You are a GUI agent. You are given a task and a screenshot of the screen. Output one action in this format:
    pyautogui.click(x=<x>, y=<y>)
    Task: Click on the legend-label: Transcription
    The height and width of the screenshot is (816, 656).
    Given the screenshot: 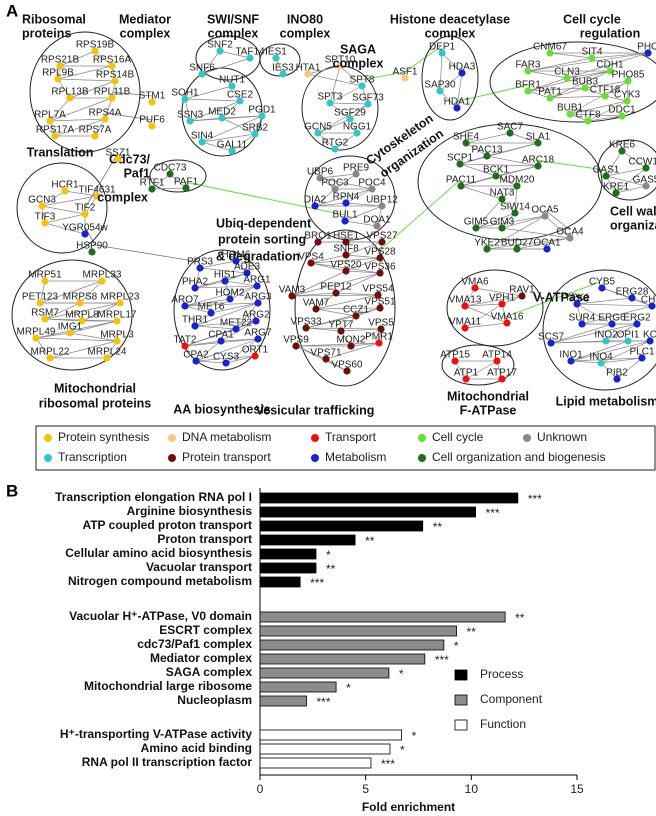 What is the action you would take?
    pyautogui.click(x=92, y=457)
    